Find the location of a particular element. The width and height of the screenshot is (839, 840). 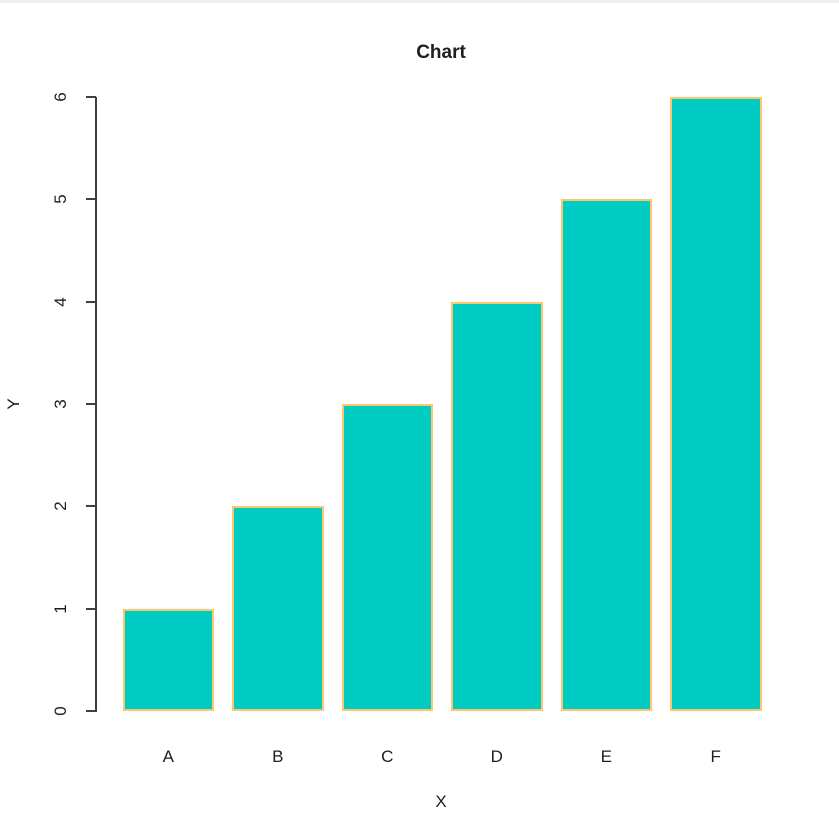

x-tick-label: A is located at coordinates (168, 756).